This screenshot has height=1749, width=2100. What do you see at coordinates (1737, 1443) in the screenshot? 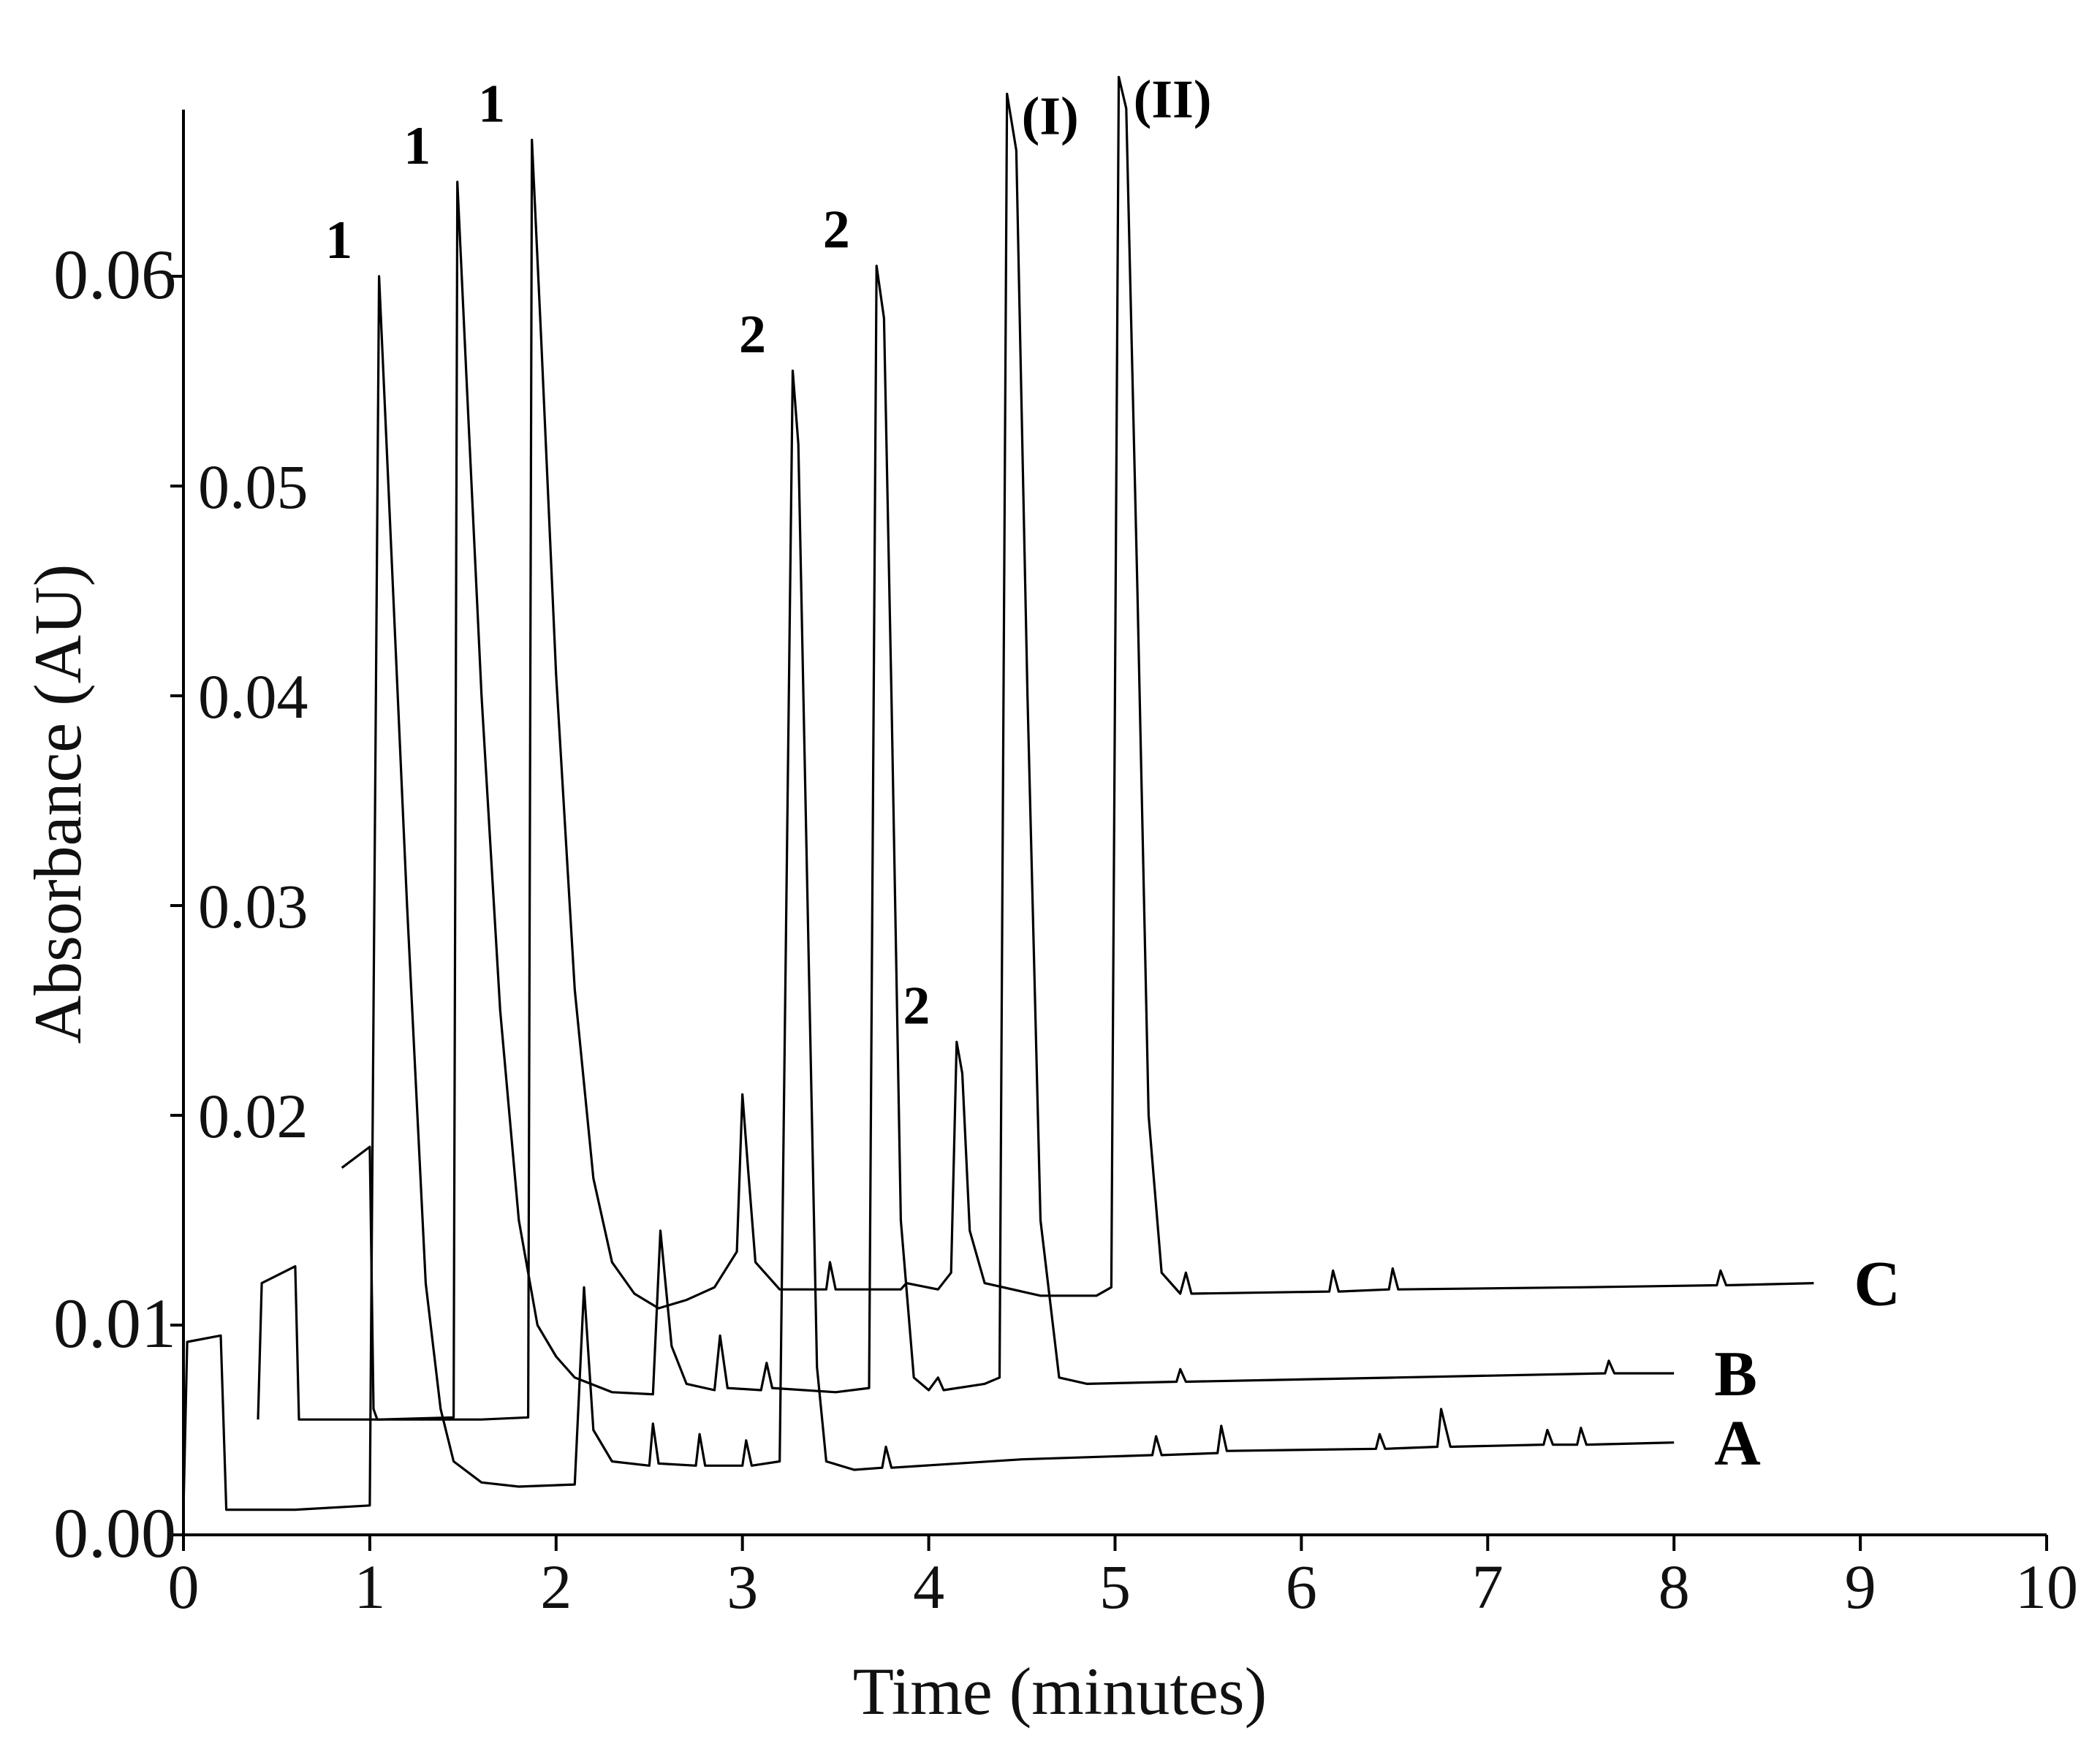
I see `series-label-a: A` at bounding box center [1737, 1443].